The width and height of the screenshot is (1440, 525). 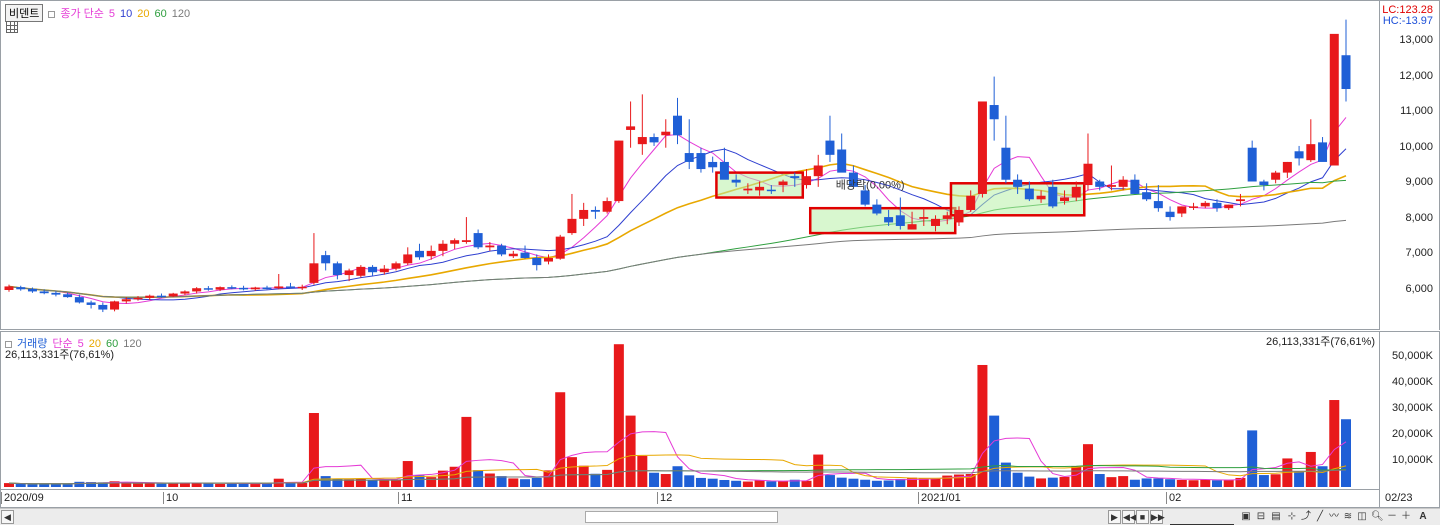 I want to click on chart-type-icon: ▣, so click(x=1246, y=516).